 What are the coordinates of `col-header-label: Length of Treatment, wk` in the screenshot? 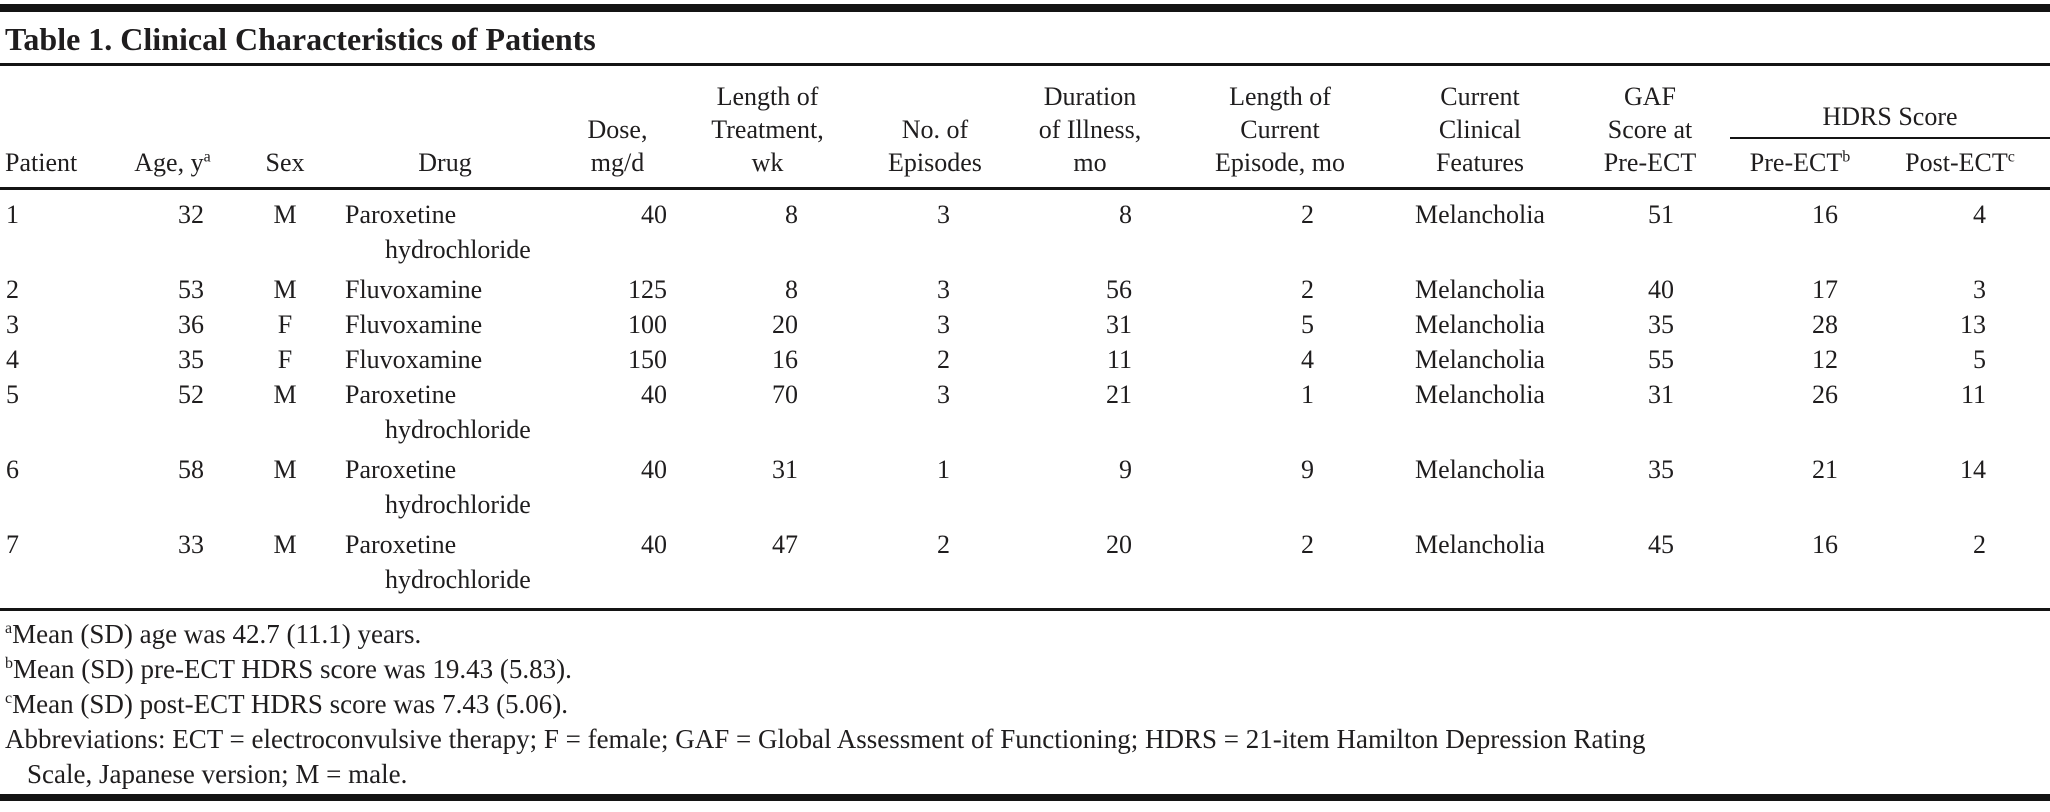 It's located at (767, 129).